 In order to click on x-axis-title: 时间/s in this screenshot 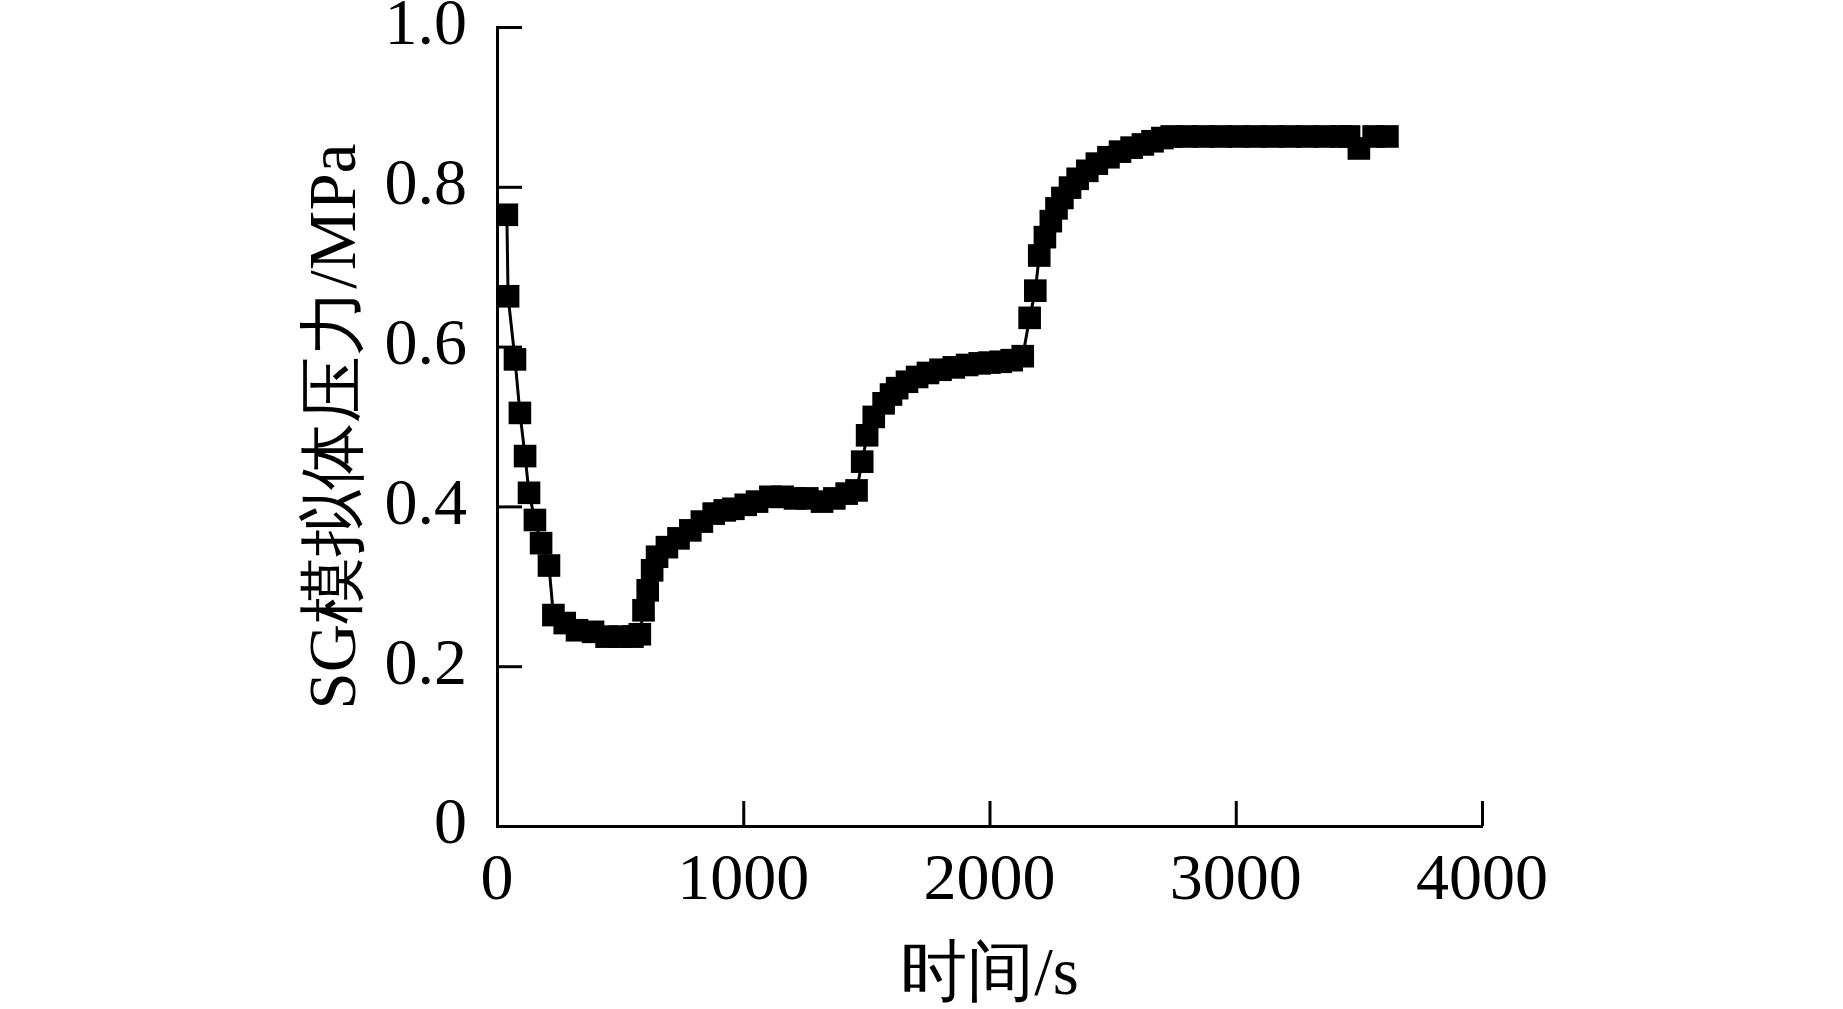, I will do `click(989, 971)`.